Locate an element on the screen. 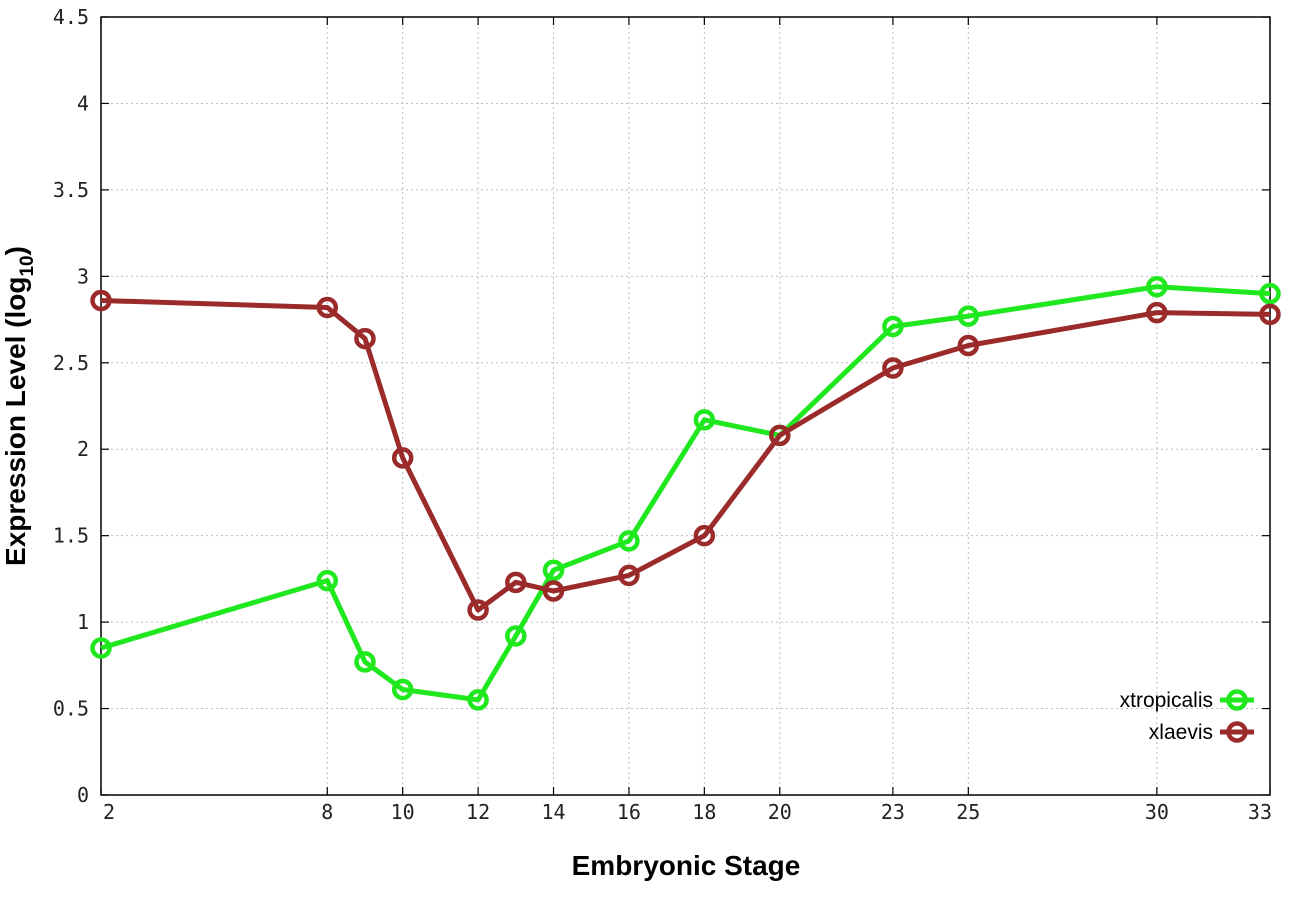  y-tick-label: 1.5 is located at coordinates (71, 536).